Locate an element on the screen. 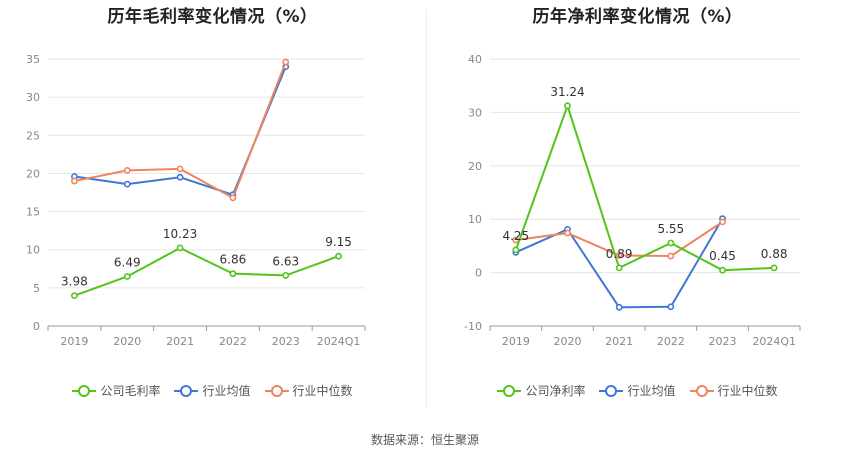 This screenshot has height=459, width=850. net-margin-legend: 公司净利率 行业均值 行业中位数 is located at coordinates (637, 390).